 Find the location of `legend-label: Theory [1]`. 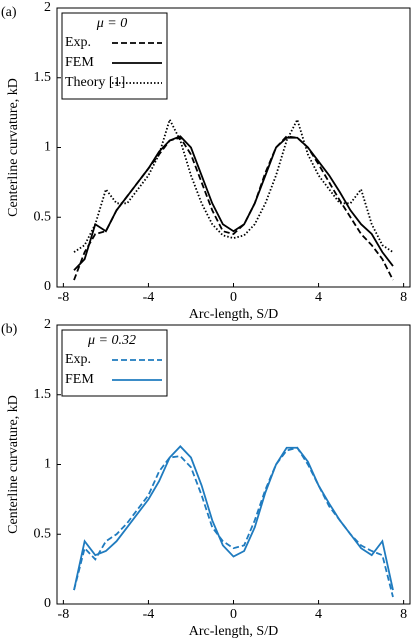

legend-label: Theory [1] is located at coordinates (95, 82).